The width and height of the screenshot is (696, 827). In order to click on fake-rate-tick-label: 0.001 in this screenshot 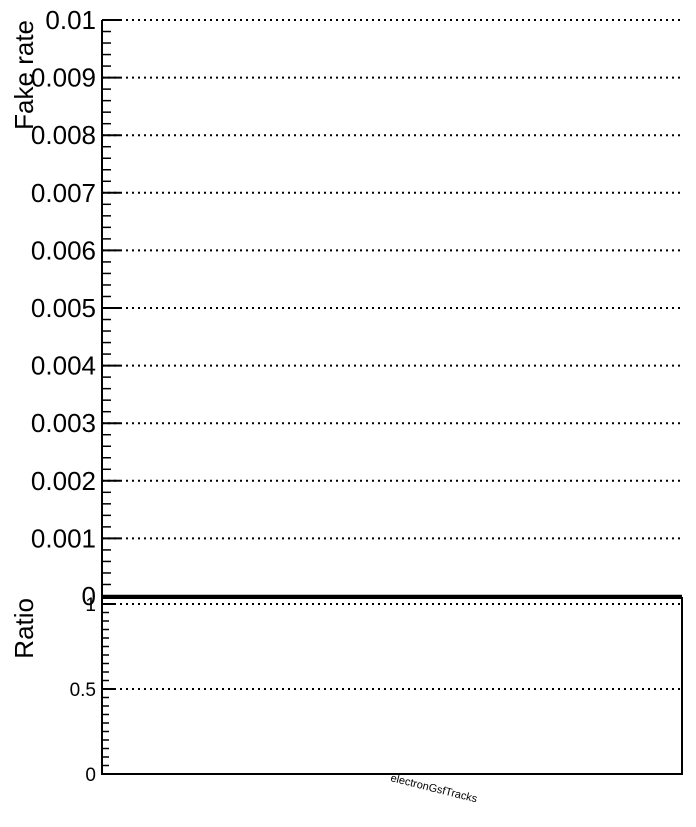, I will do `click(63, 538)`.